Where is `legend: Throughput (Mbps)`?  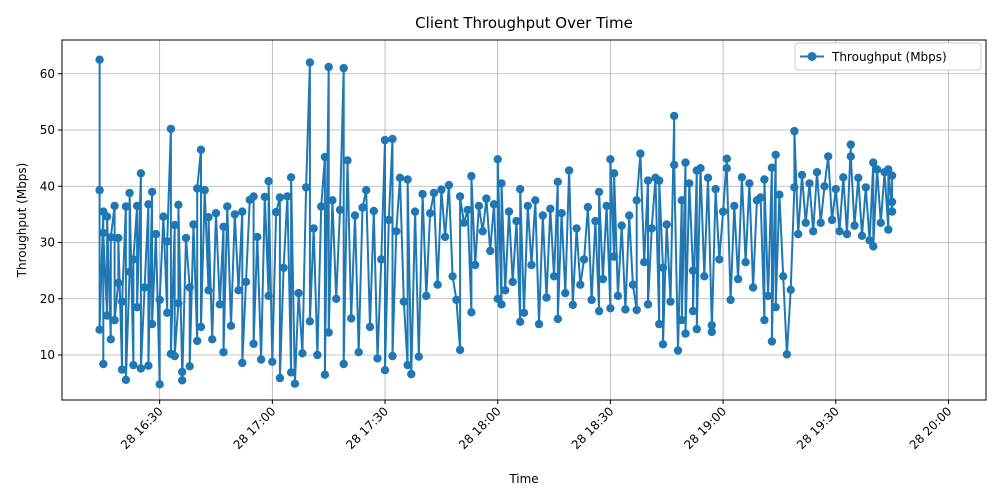 legend: Throughput (Mbps) is located at coordinates (888, 56).